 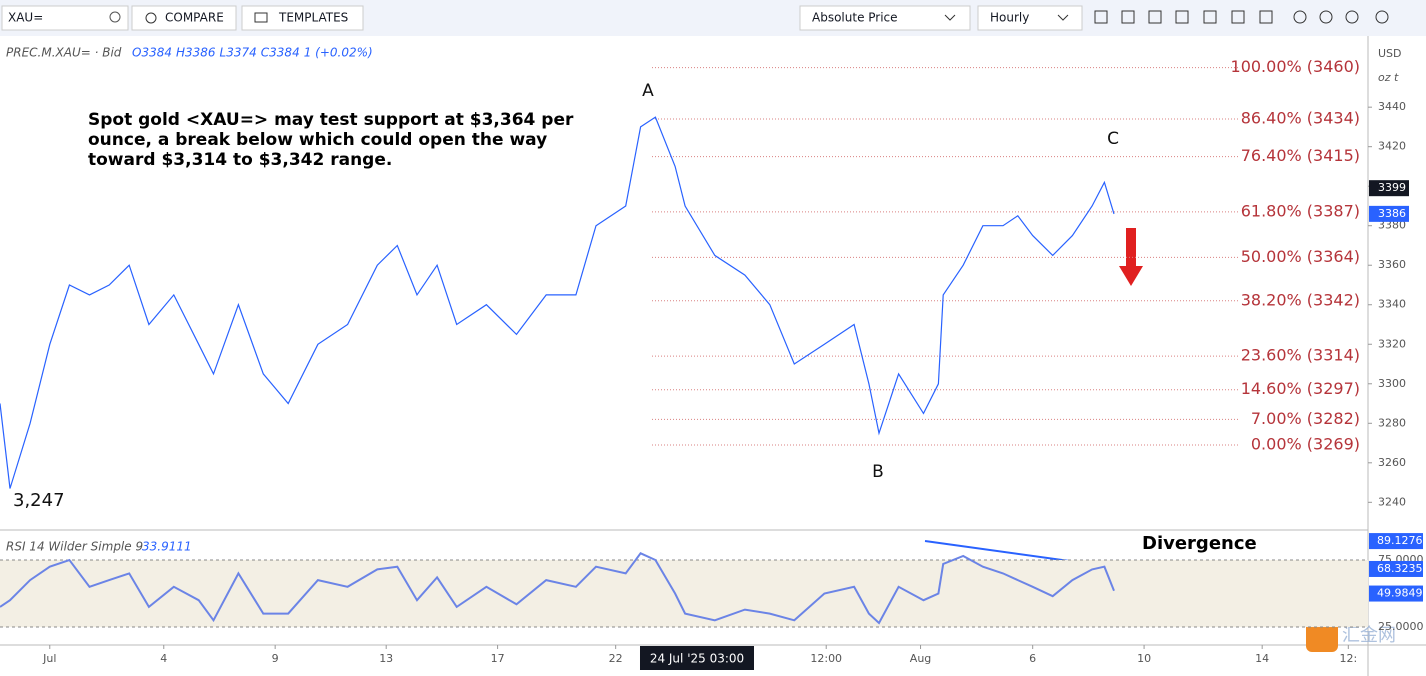 What do you see at coordinates (1199, 543) in the screenshot?
I see `divergence-label: Divergence` at bounding box center [1199, 543].